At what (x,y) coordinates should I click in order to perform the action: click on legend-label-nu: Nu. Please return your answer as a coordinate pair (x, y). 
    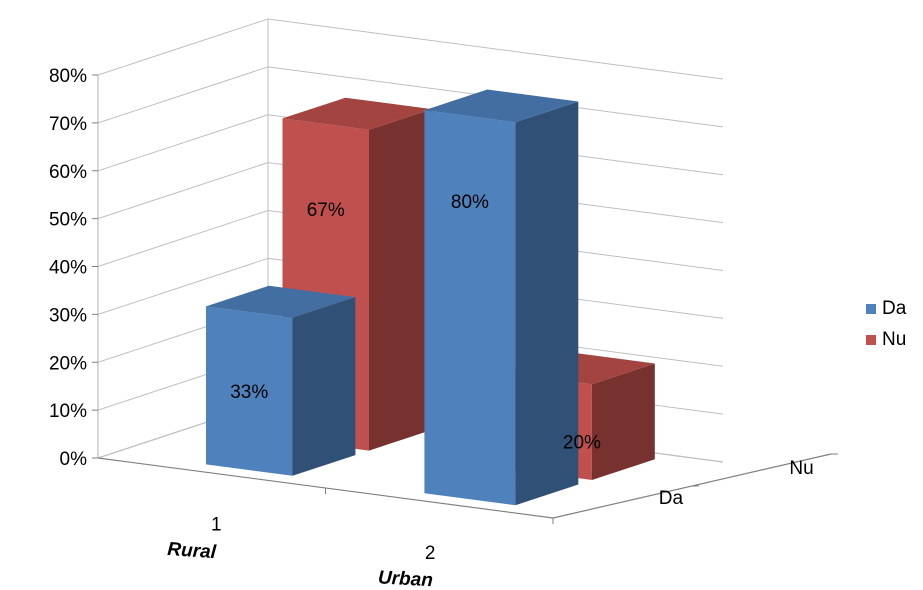
    Looking at the image, I should click on (894, 339).